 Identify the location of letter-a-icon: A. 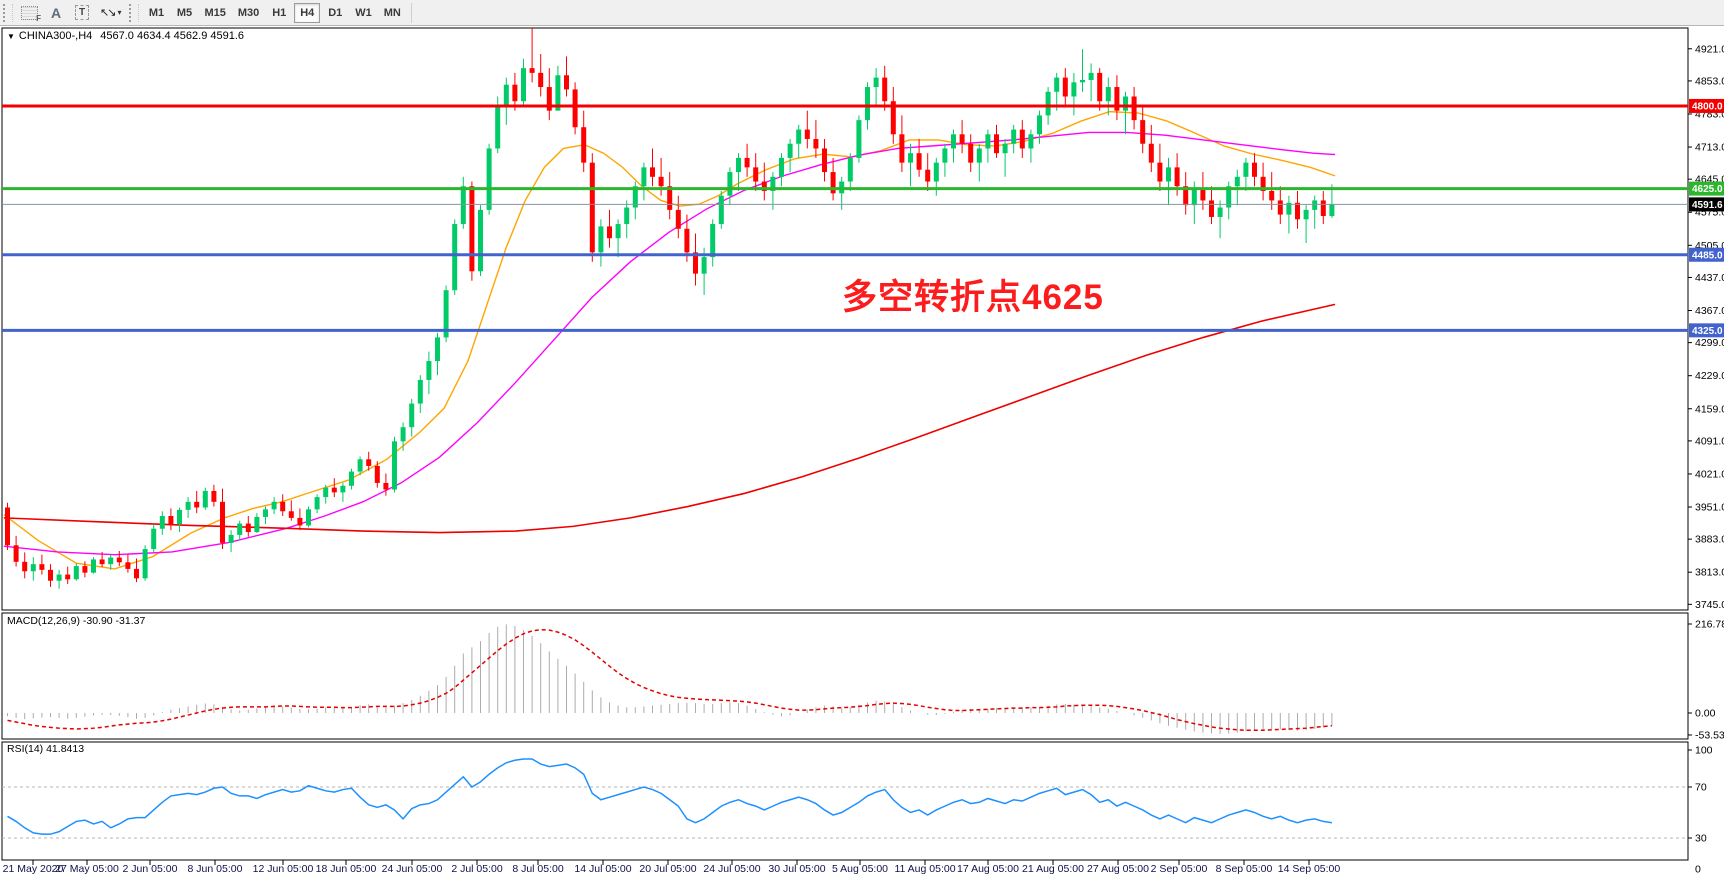
(56, 12).